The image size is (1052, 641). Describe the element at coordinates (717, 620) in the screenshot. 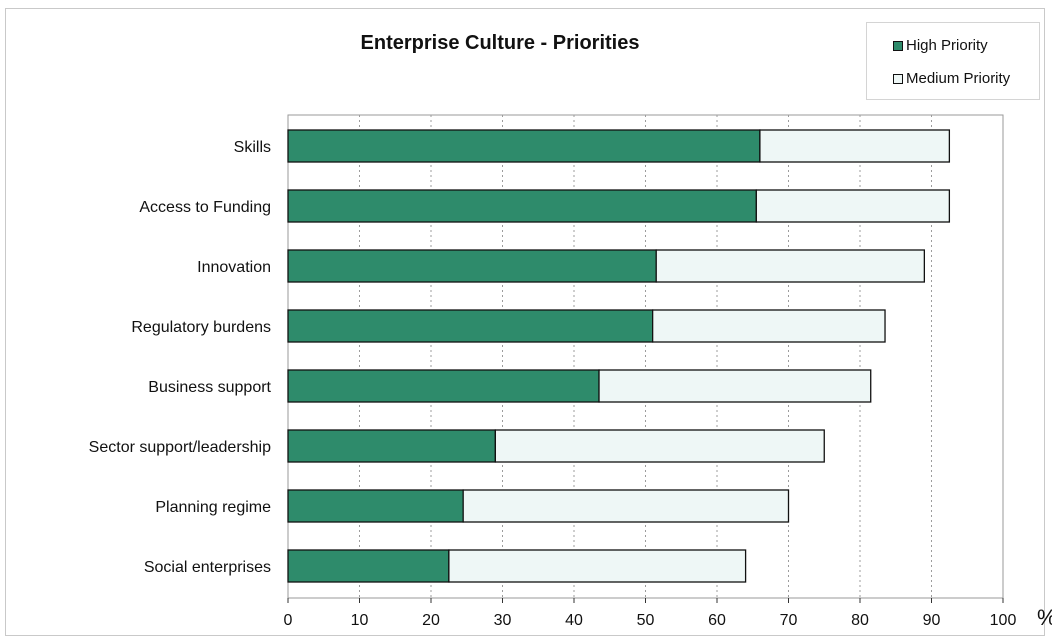

I see `x-tick-label: 60` at that location.